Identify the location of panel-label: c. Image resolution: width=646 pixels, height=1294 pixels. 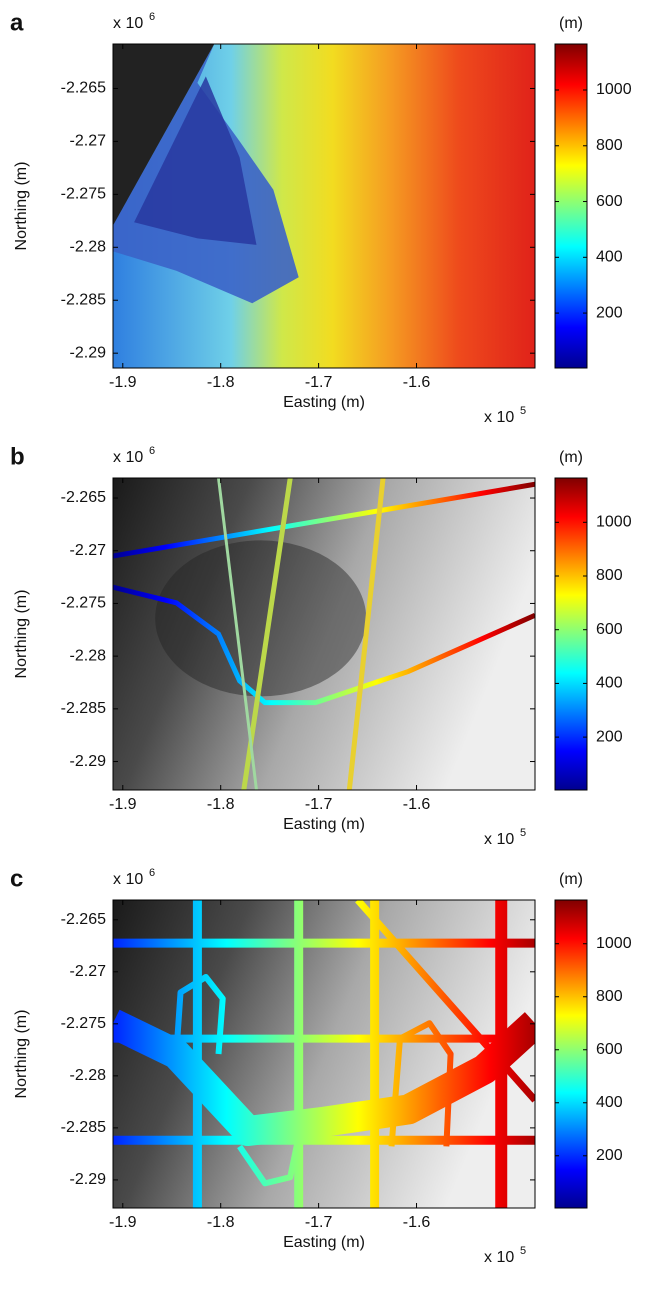
(16, 878).